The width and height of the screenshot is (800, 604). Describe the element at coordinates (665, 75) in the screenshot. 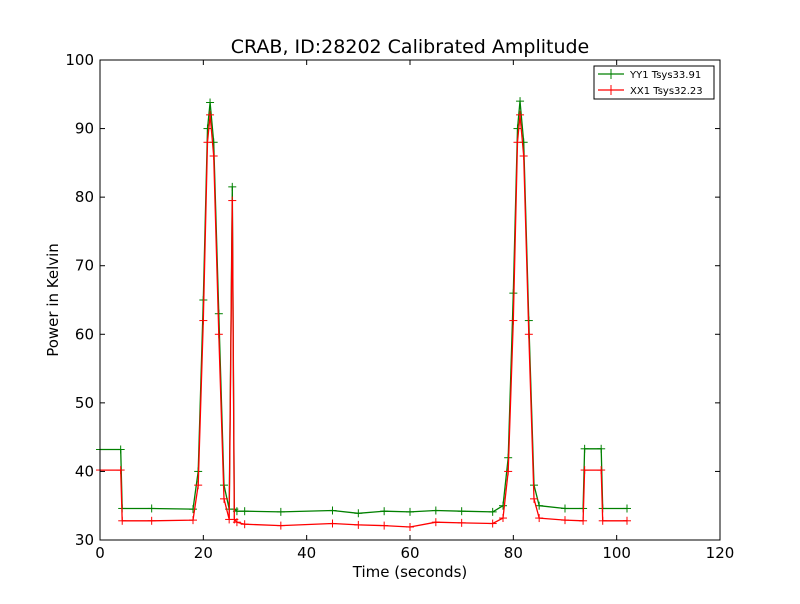

I see `legend-label-yy1: YY1 Tsys33.91` at that location.